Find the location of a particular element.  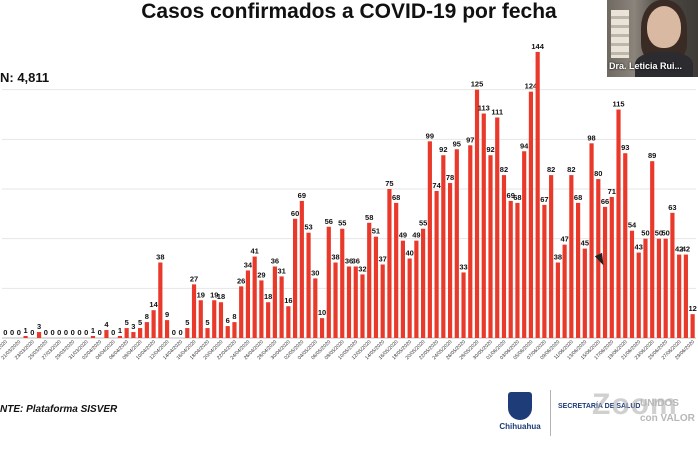

data-label: 89 is located at coordinates (652, 155).